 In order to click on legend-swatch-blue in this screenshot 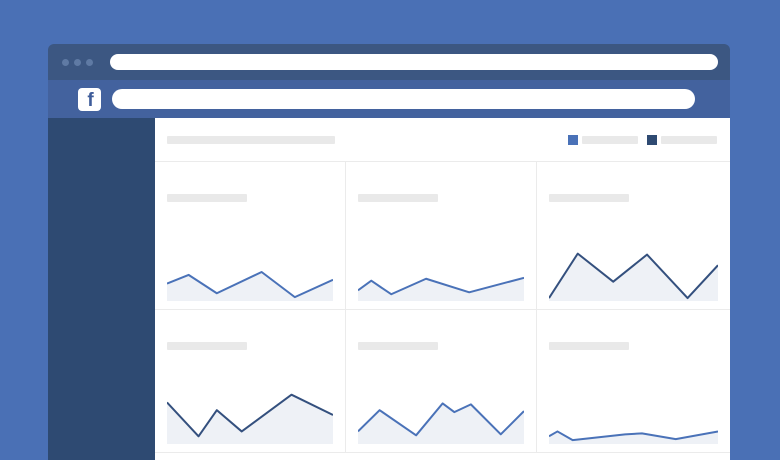, I will do `click(573, 139)`.